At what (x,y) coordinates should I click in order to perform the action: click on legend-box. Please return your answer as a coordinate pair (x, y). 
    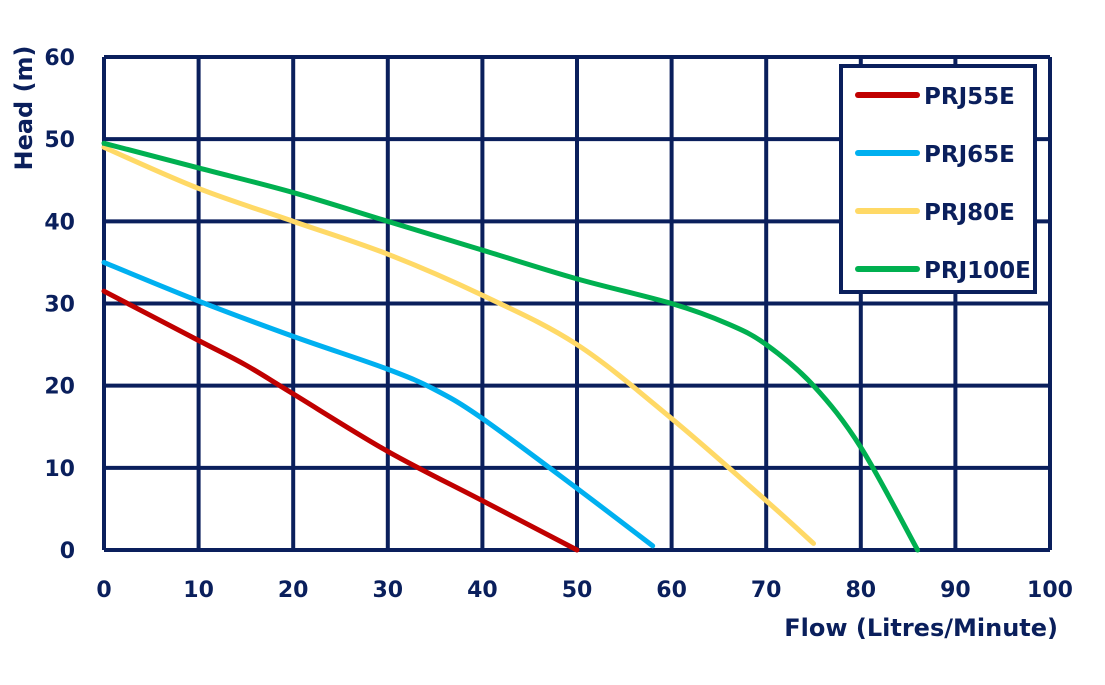
    Looking at the image, I should click on (938, 179).